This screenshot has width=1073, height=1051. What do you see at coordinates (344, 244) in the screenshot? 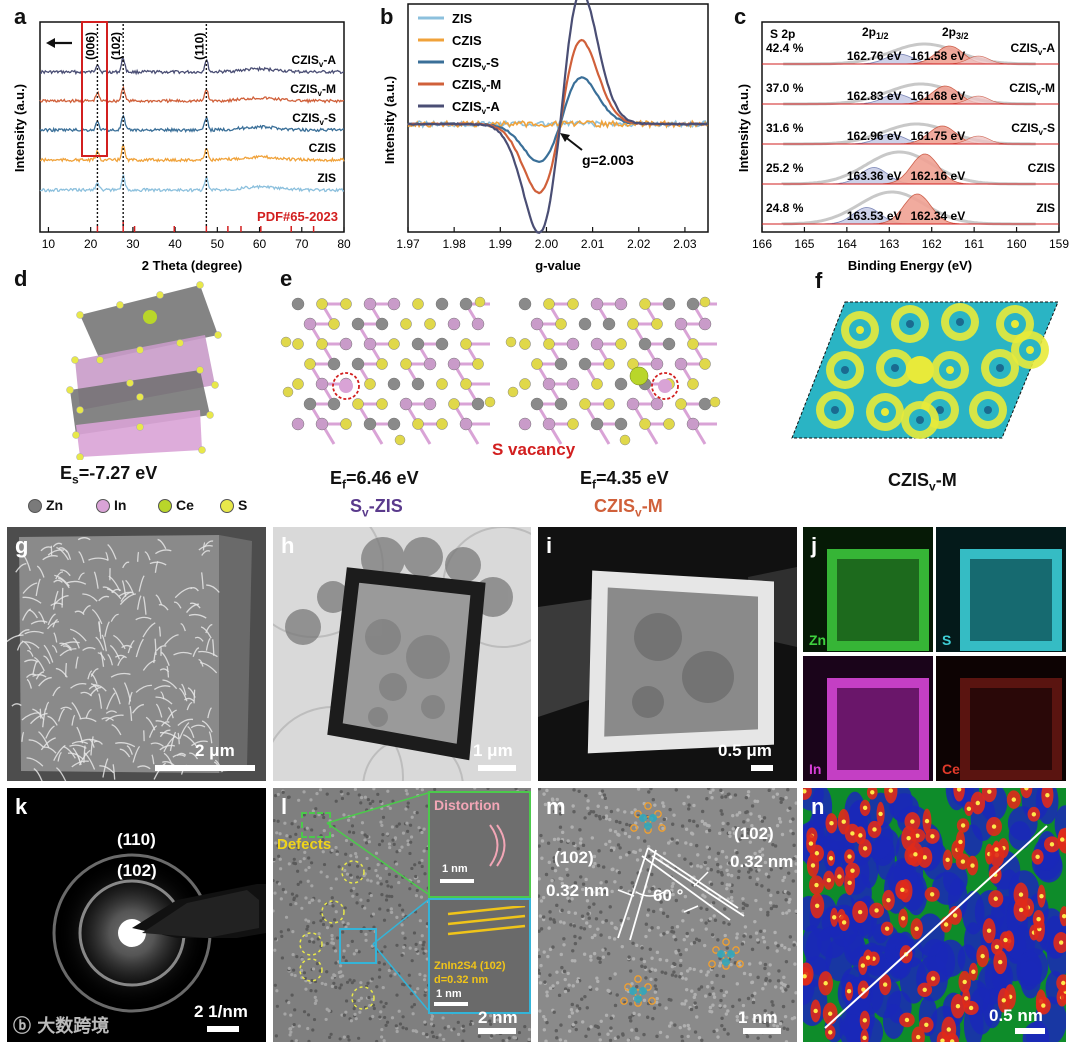
I see `xrd-xtick-label: 80` at bounding box center [344, 244].